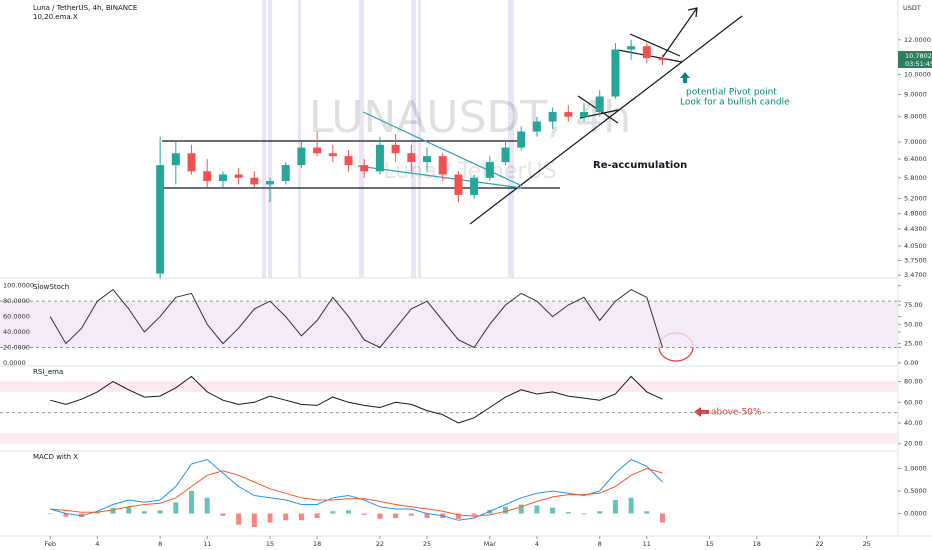  I want to click on y2-tick-label: 50.00, so click(913, 324).